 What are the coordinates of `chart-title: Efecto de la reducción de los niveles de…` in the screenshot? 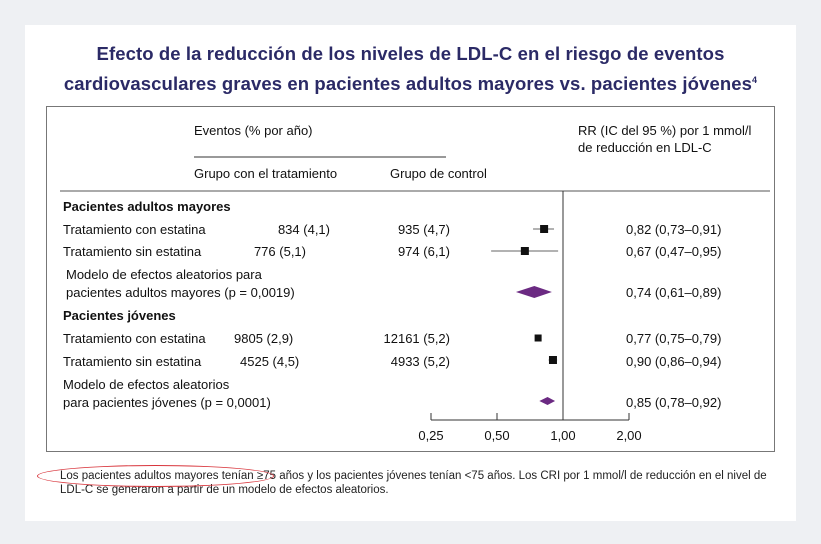 It's located at (410, 69).